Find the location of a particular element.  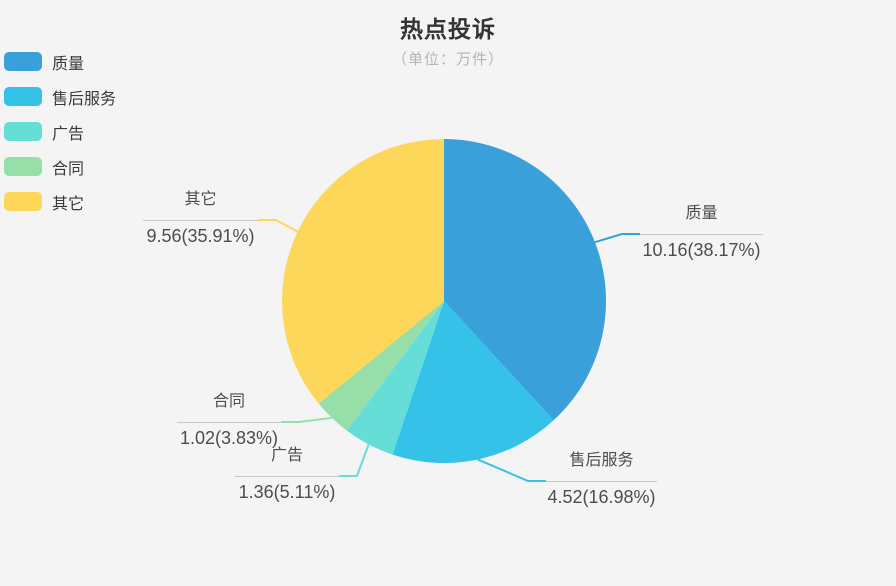

slice-label-value: 1.02(3.83%) is located at coordinates (229, 435).